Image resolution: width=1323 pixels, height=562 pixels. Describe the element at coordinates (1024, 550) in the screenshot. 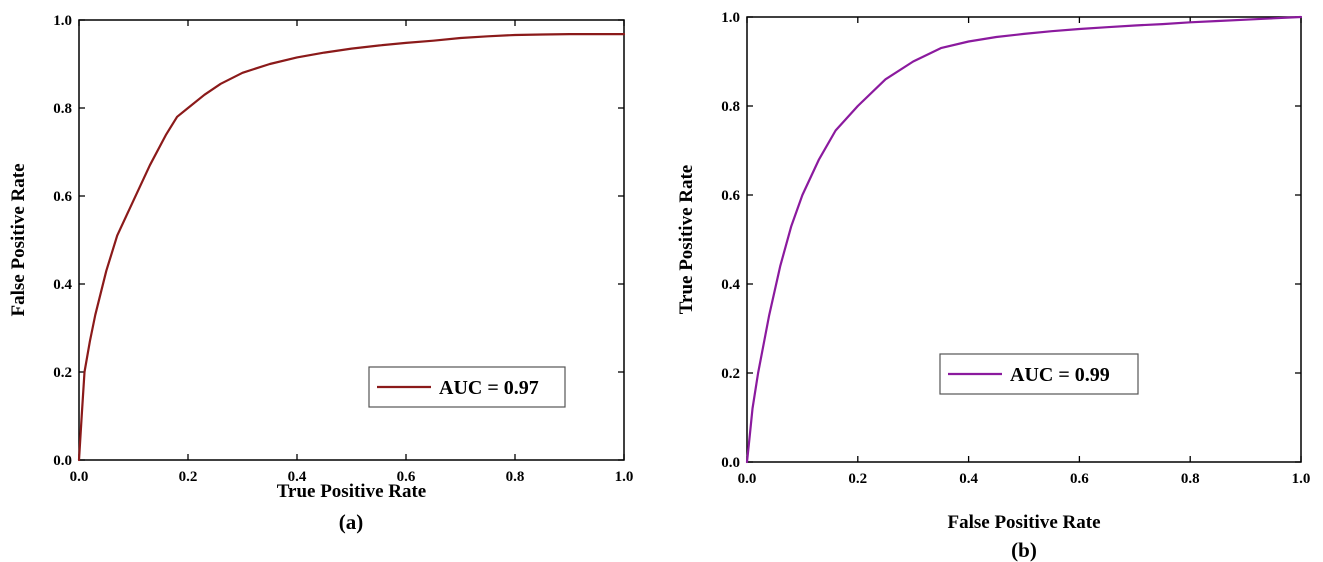

I see `panel-label: (b)` at that location.